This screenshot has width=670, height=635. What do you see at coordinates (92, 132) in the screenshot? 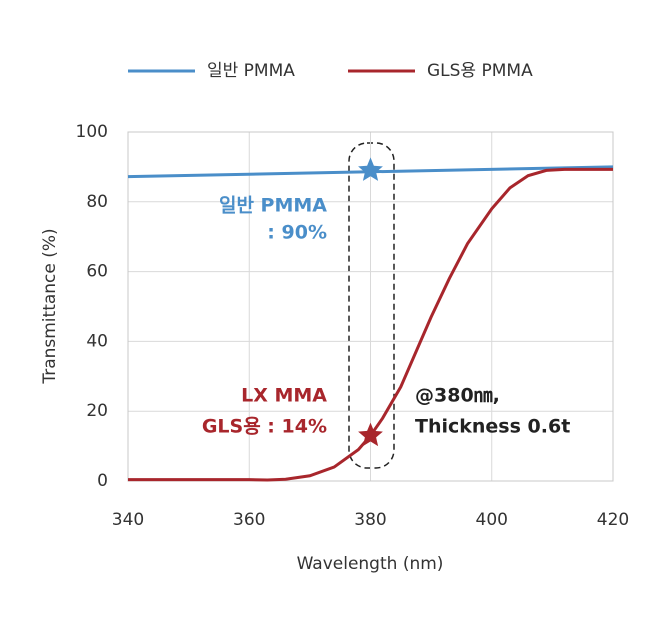
I see `y-tick-label: 100` at bounding box center [92, 132].